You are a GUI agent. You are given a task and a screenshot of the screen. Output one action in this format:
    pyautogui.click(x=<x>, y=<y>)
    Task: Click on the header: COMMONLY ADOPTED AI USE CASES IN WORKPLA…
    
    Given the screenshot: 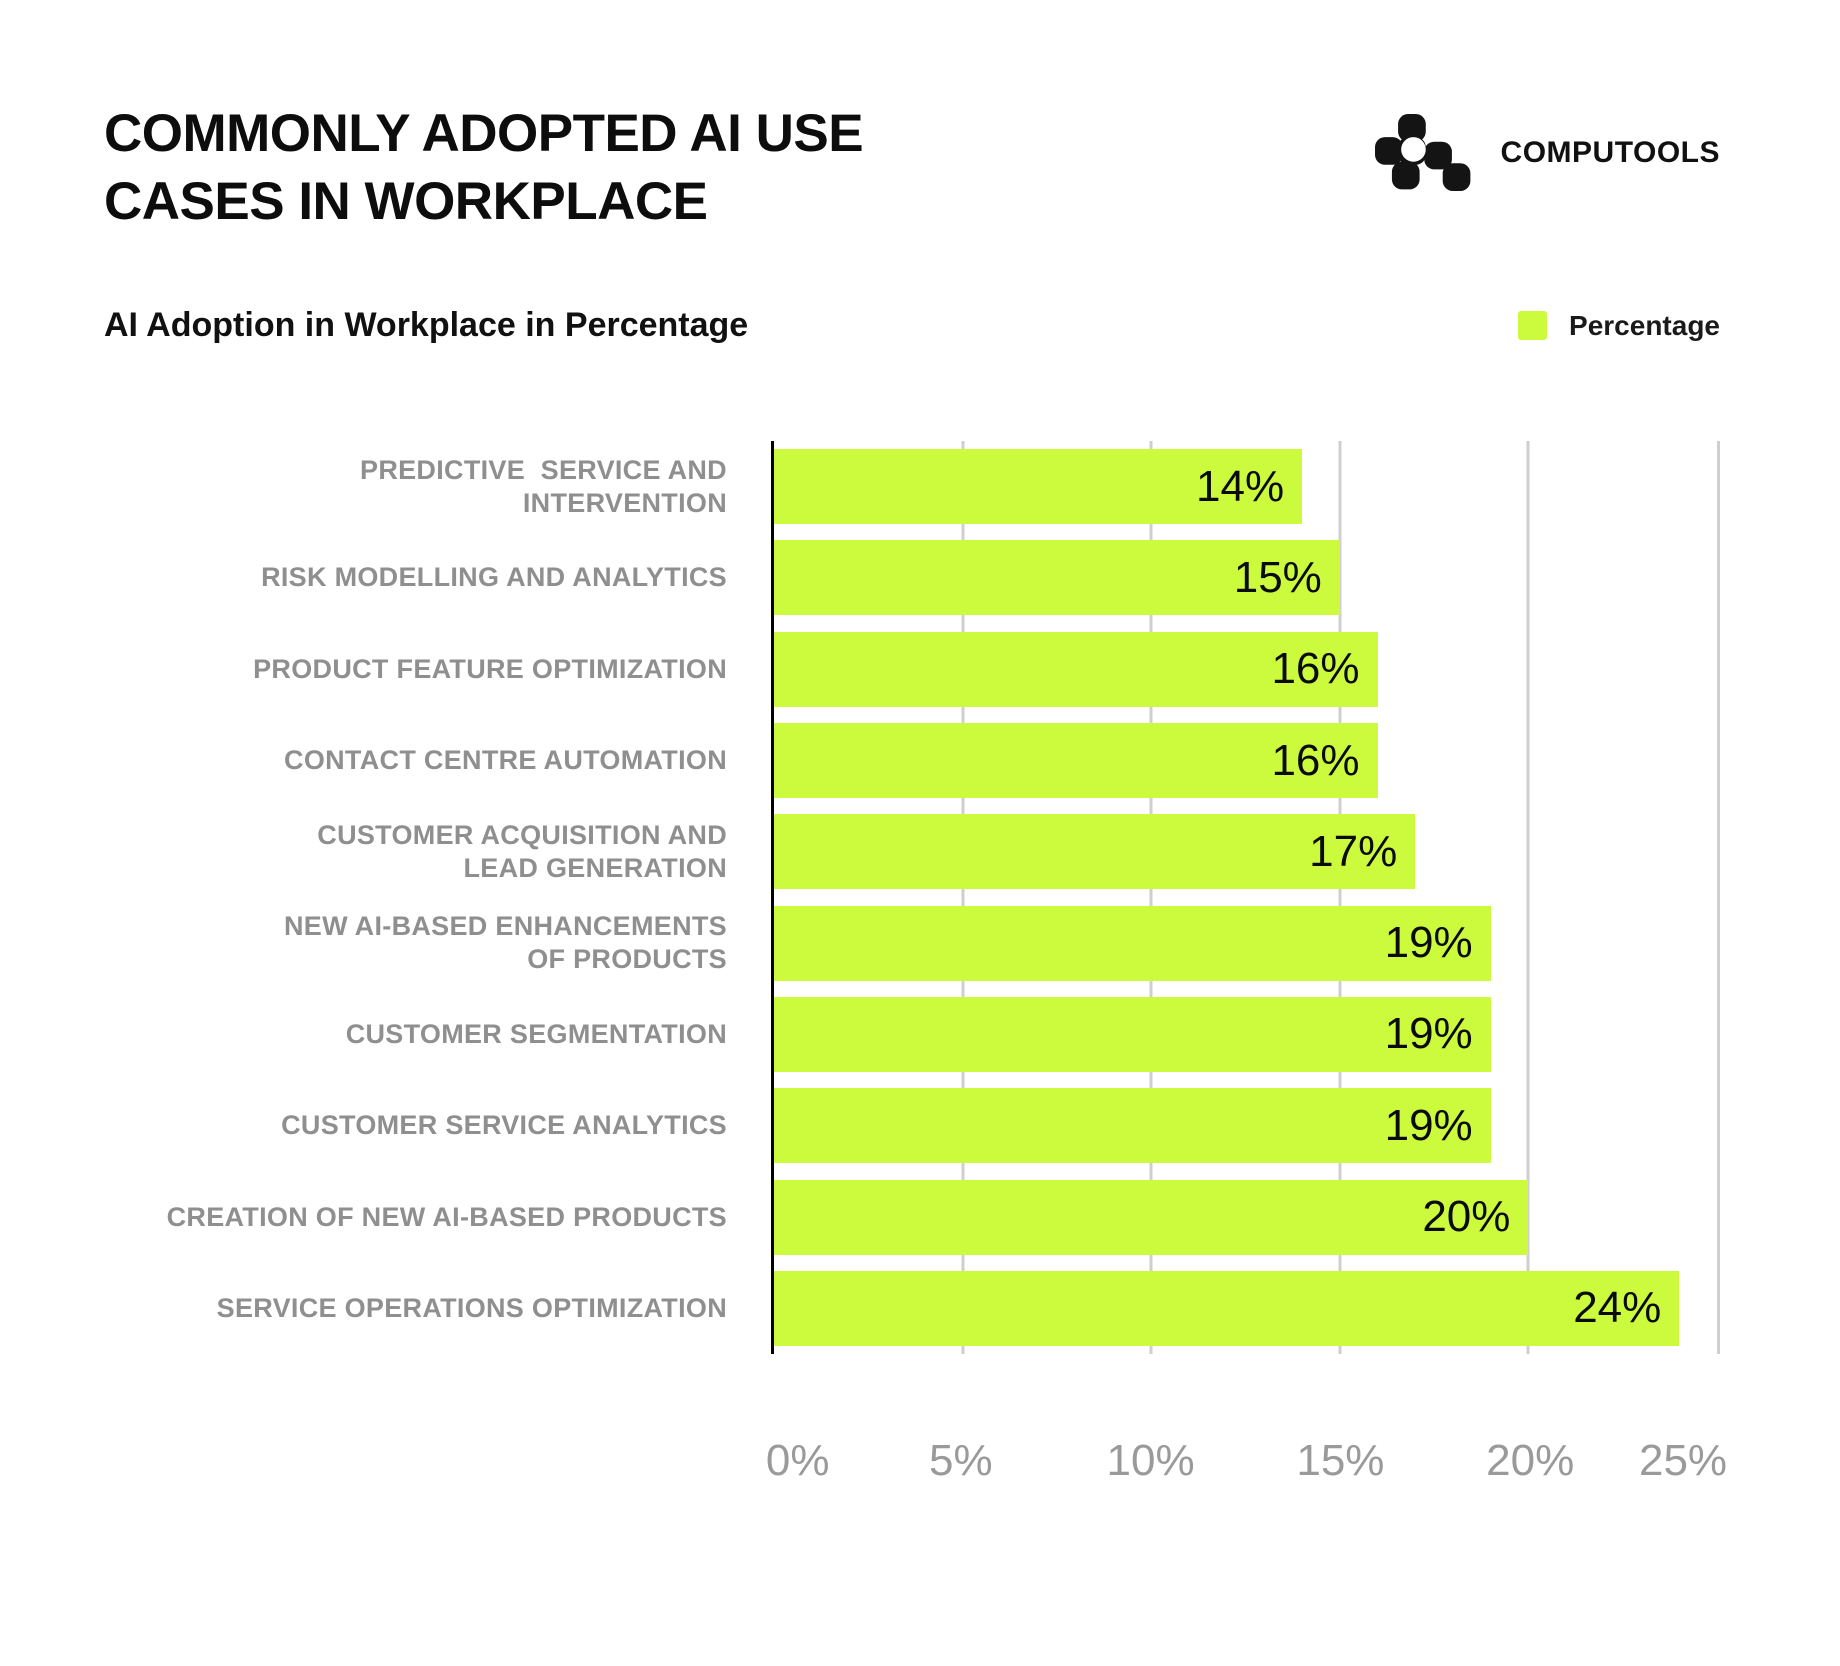 What is the action you would take?
    pyautogui.click(x=912, y=168)
    